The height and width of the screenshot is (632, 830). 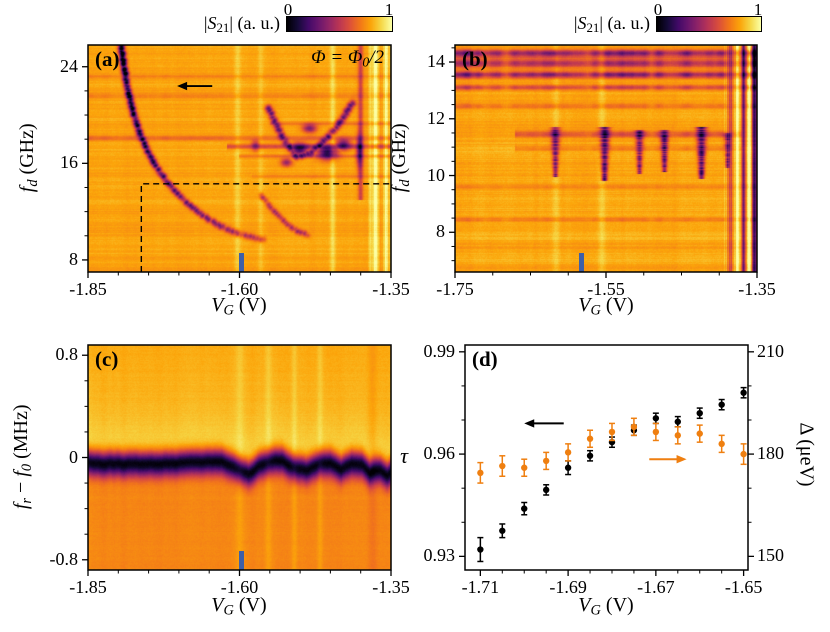 I want to click on tick-label: -1.75, so click(x=455, y=289).